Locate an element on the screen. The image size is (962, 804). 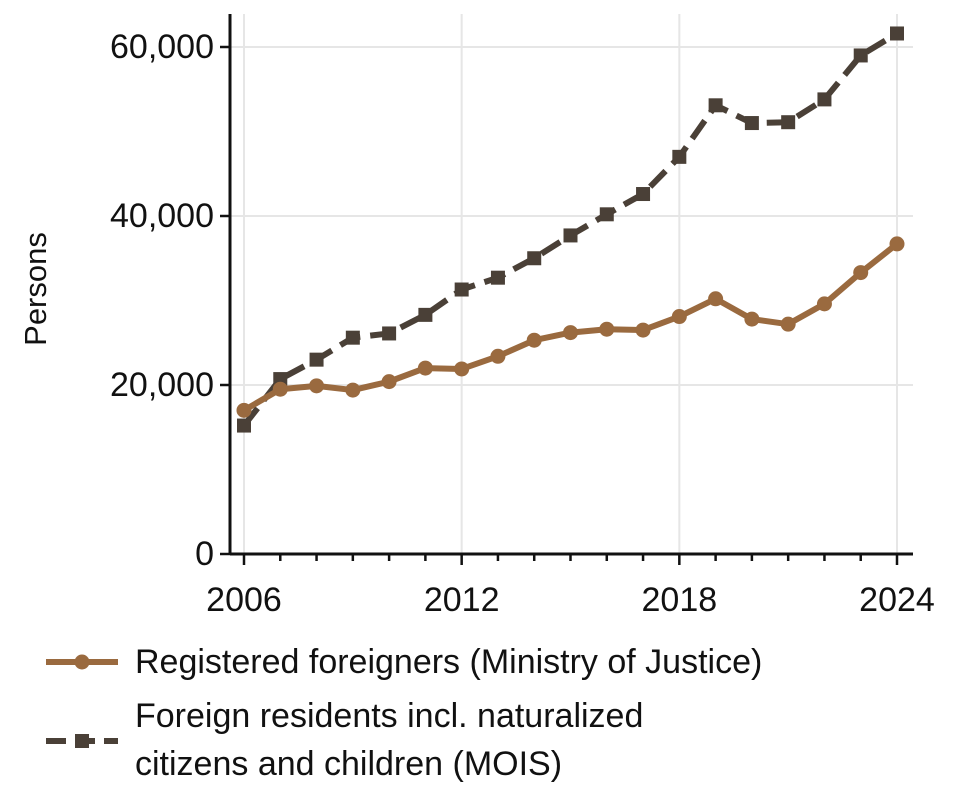
legend-label-1-line-0: Foreign residents incl. naturalized is located at coordinates (389, 716).